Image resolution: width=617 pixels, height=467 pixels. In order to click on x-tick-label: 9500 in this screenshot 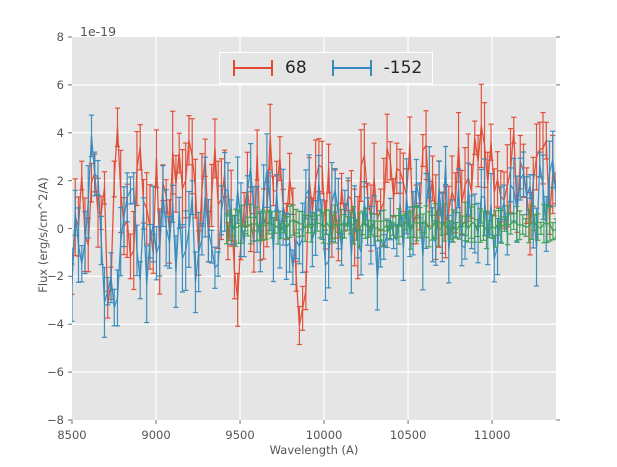, I will do `click(240, 435)`.